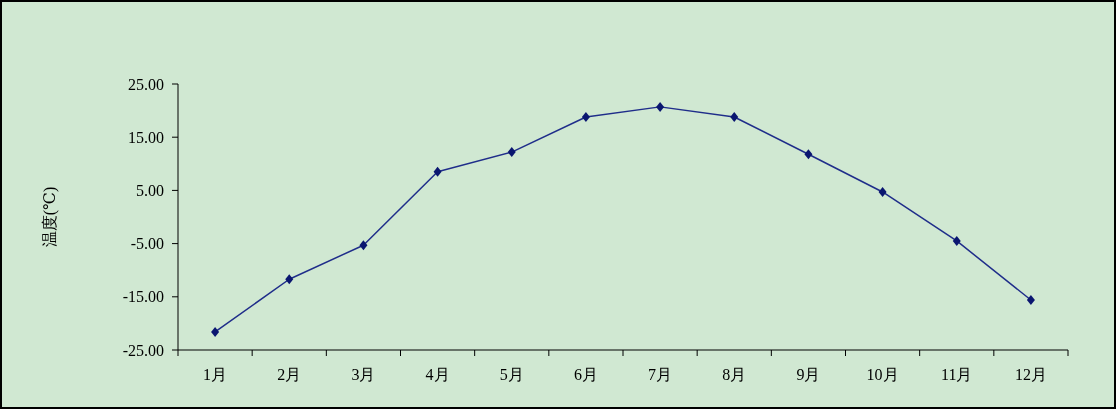  I want to click on x-tick-label: 9月, so click(808, 374).